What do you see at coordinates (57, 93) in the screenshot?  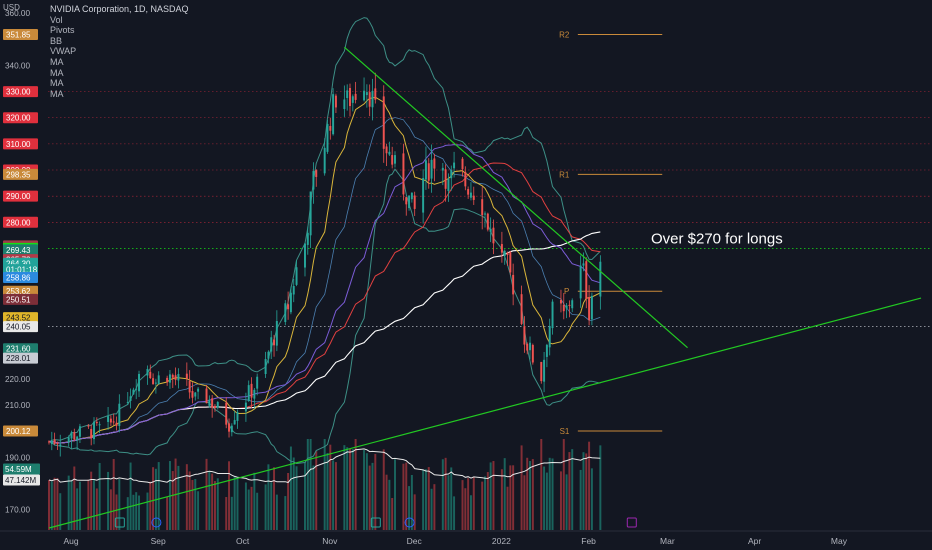 I see `indicator-ma-4: MA` at bounding box center [57, 93].